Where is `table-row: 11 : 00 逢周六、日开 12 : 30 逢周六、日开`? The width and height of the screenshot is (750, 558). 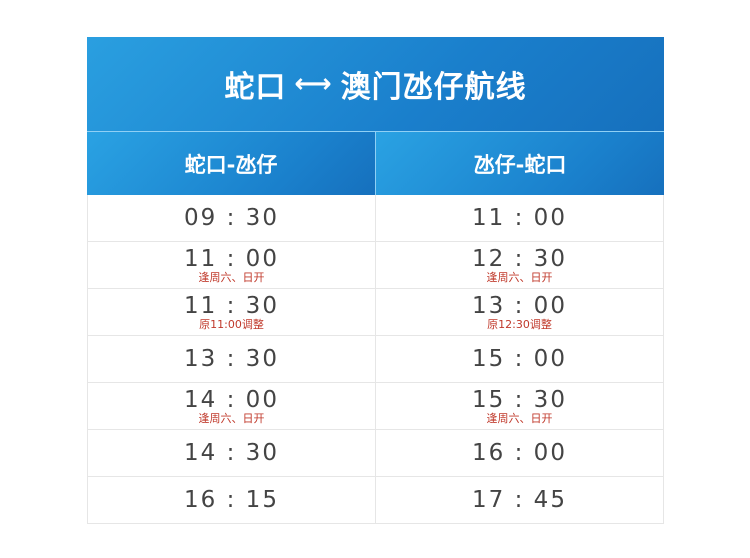
table-row: 11 : 00 逢周六、日开 12 : 30 逢周六、日开 is located at coordinates (375, 265).